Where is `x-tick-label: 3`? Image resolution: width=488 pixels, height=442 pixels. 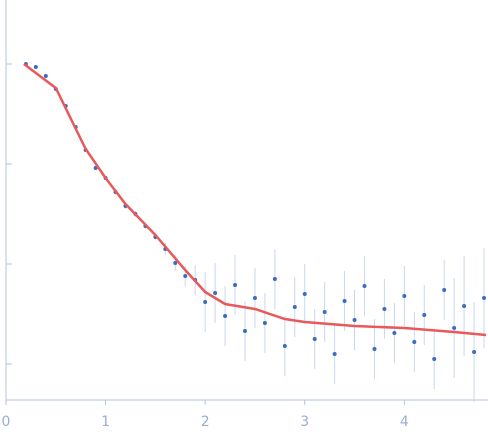 x-tick-label: 3 is located at coordinates (304, 422).